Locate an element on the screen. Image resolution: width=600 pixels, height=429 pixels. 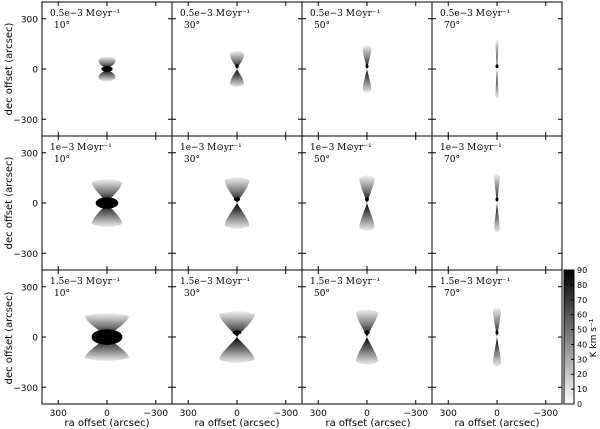
colorbar-tick-label: 50 is located at coordinates (582, 330).